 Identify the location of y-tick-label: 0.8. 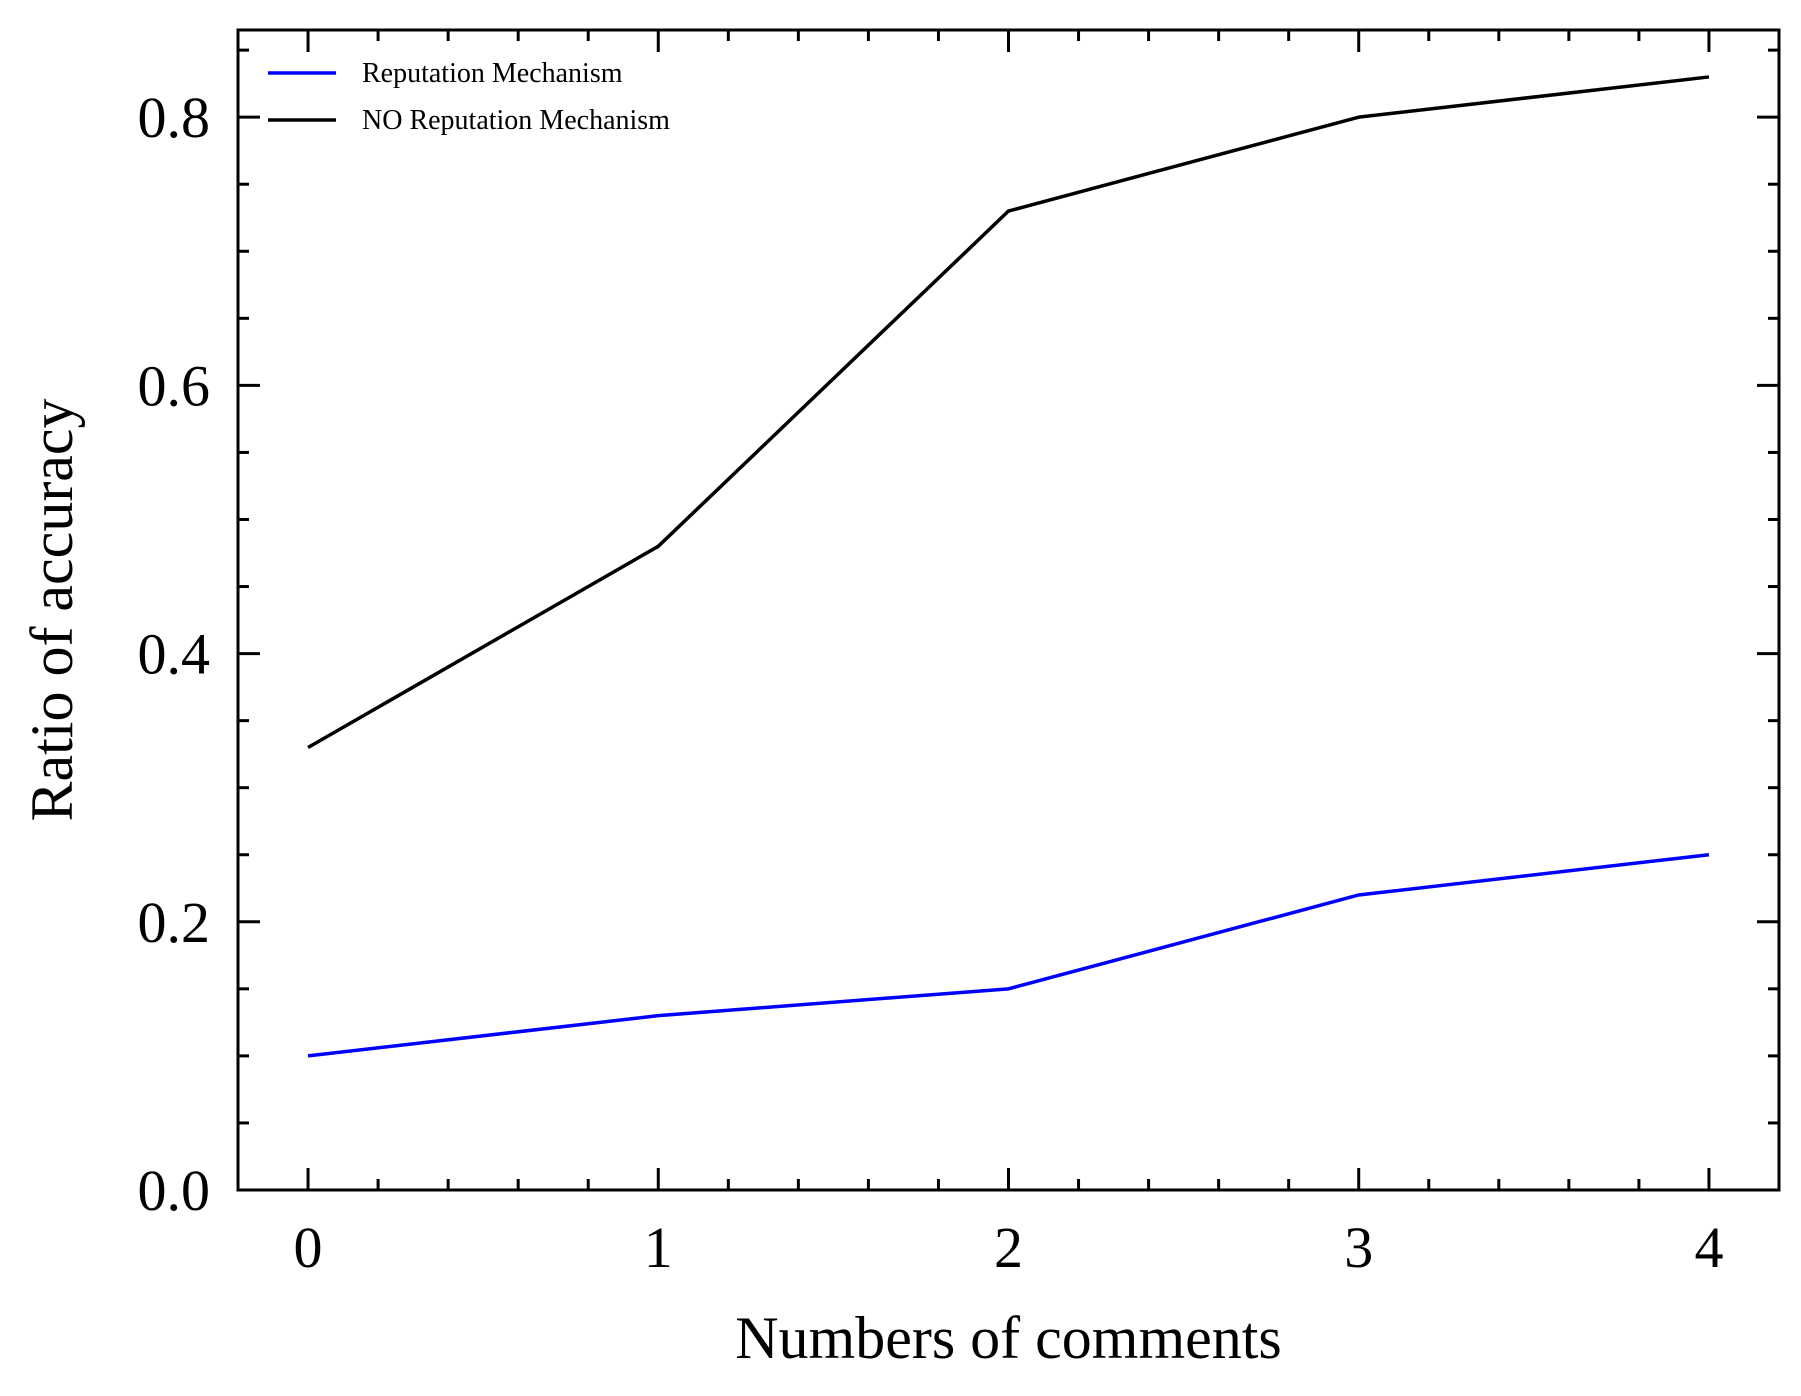
(174, 117).